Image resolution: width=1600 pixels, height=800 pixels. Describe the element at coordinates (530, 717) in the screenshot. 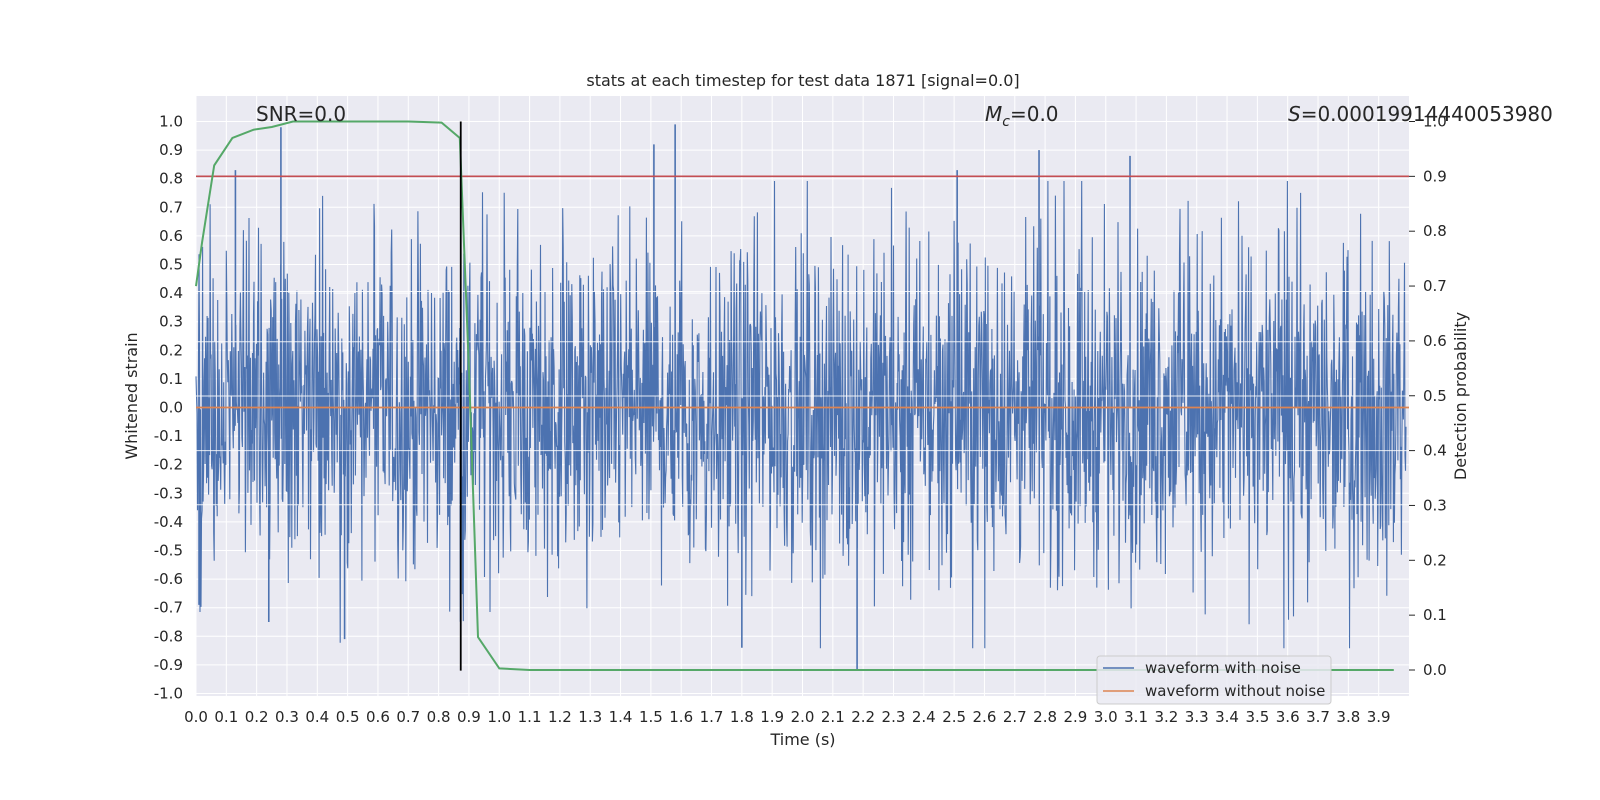

I see `x-tick-label: 1.1` at that location.